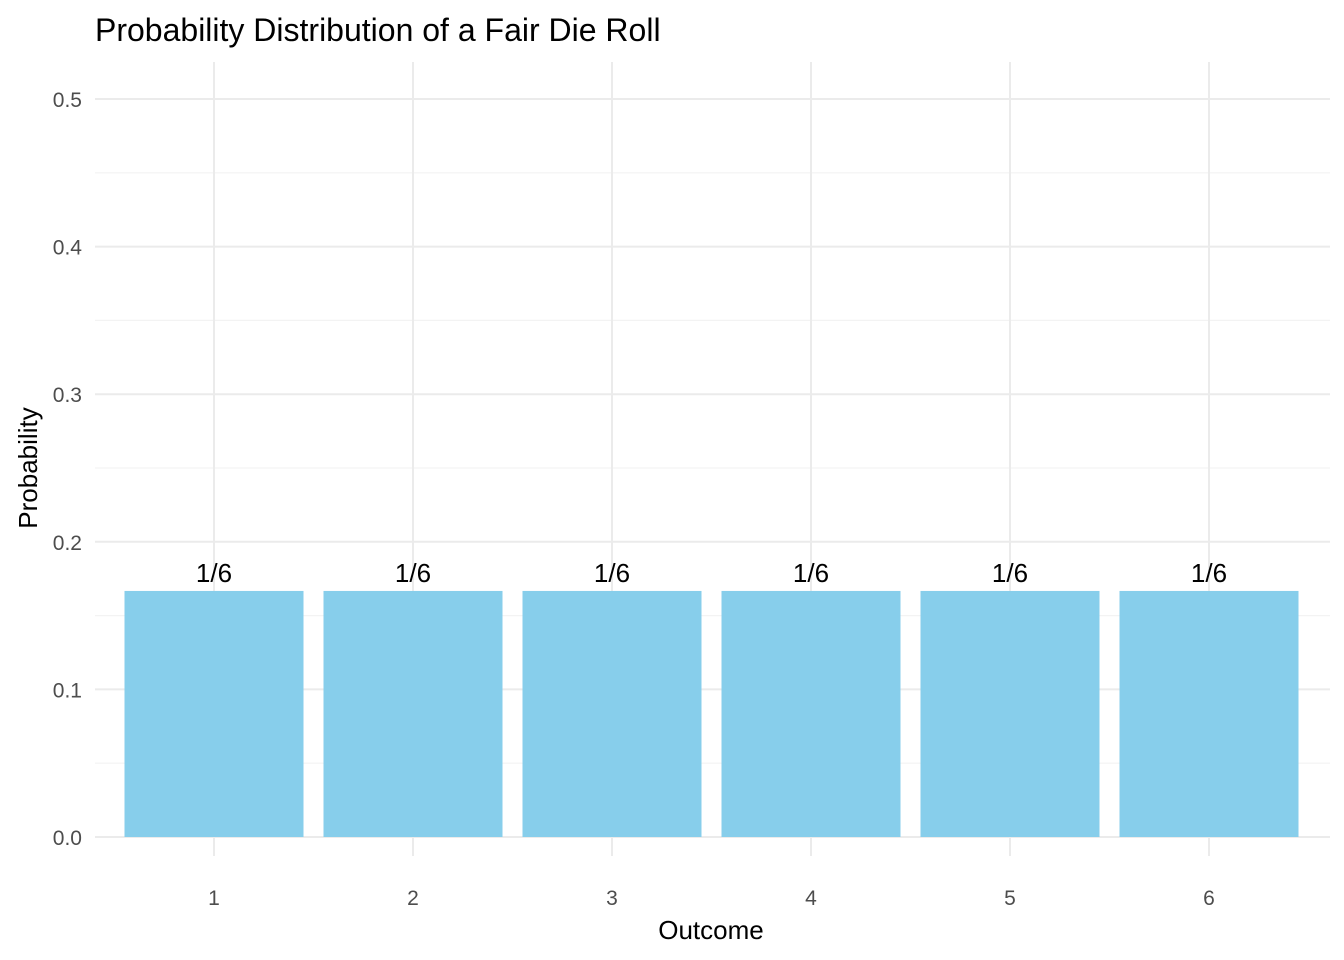 The image size is (1344, 960). What do you see at coordinates (711, 898) in the screenshot?
I see `x-axis-ticks: 1 2 3 4 5 6` at bounding box center [711, 898].